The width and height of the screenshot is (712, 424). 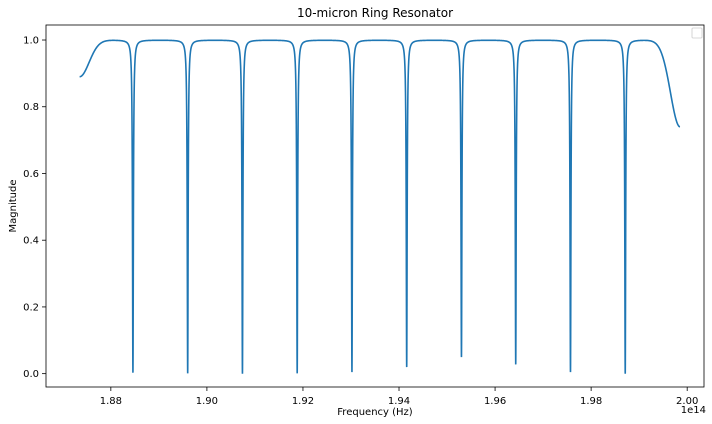 What do you see at coordinates (31, 174) in the screenshot?
I see `y-tick-label: 0.6` at bounding box center [31, 174].